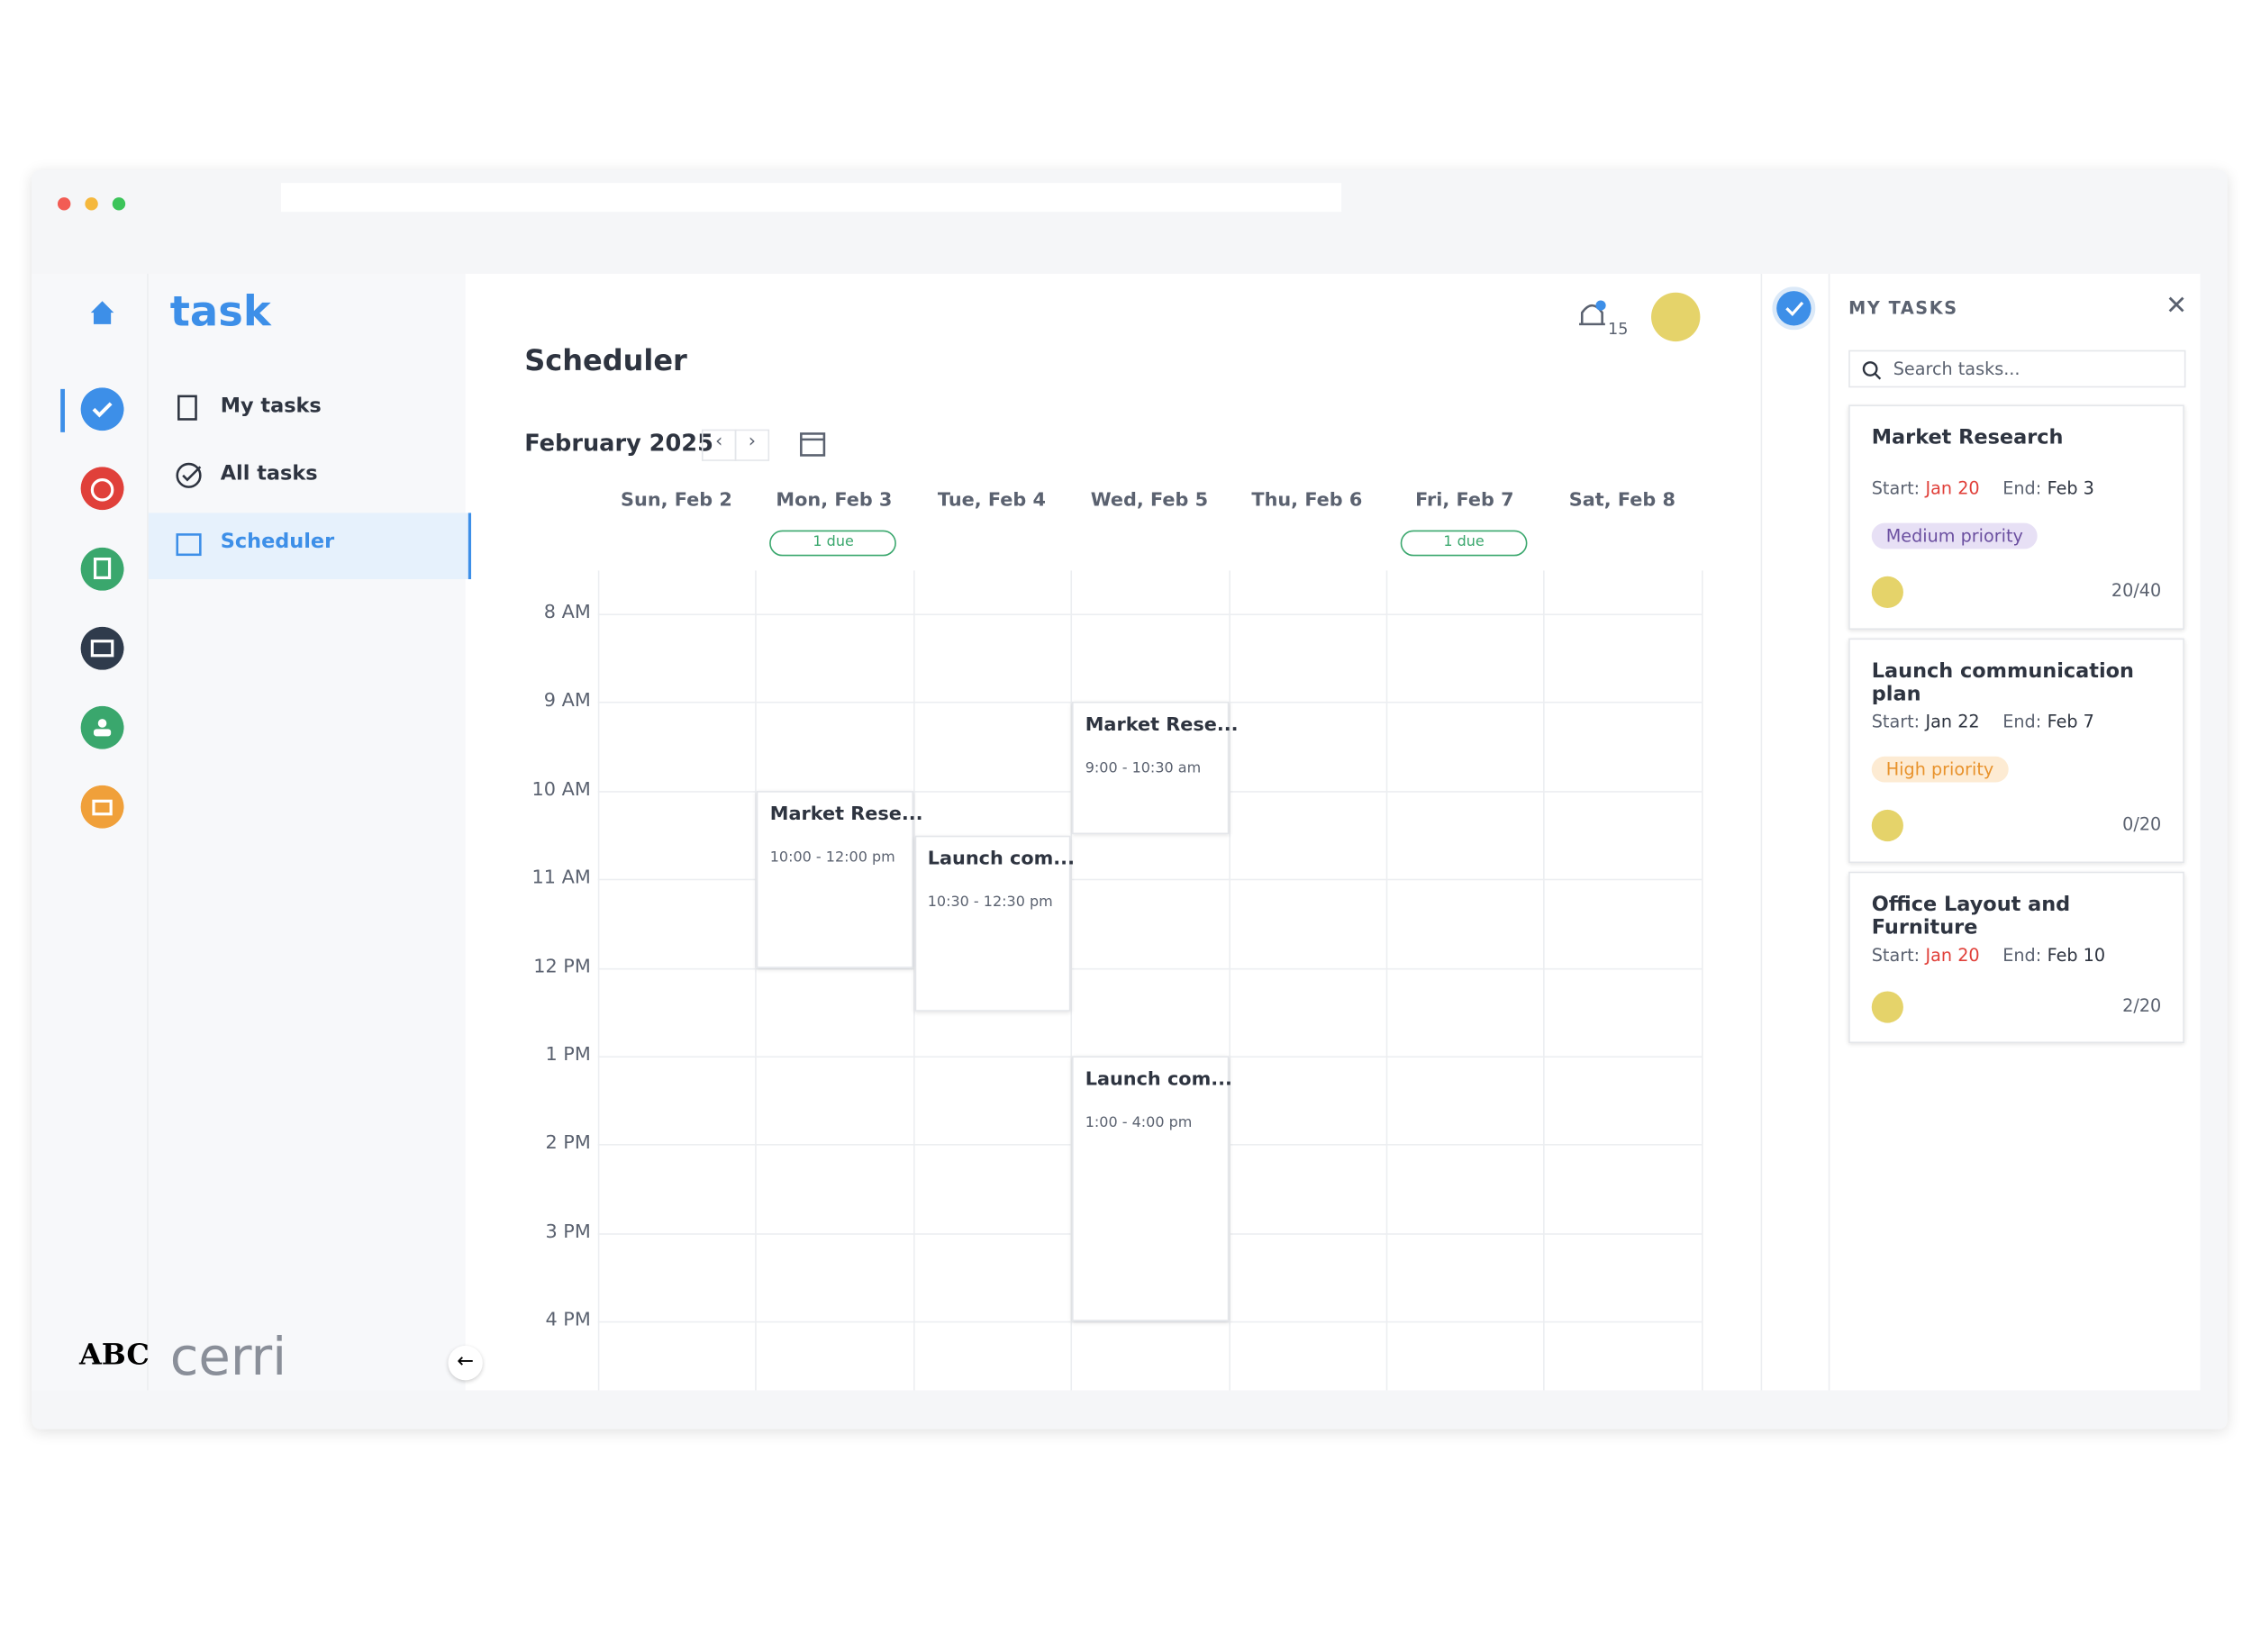 The width and height of the screenshot is (2252, 1652). I want to click on close-panel: ✕, so click(2177, 306).